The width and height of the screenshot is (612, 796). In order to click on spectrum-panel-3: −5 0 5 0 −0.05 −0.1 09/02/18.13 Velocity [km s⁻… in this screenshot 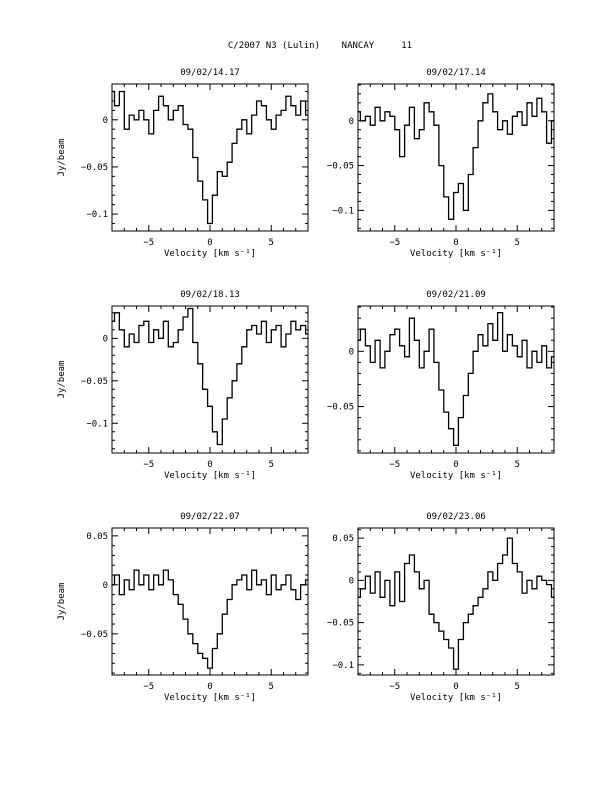, I will do `click(183, 385)`.